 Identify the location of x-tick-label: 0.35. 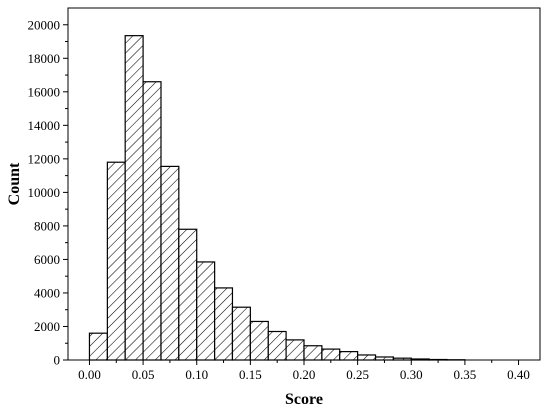
(465, 374).